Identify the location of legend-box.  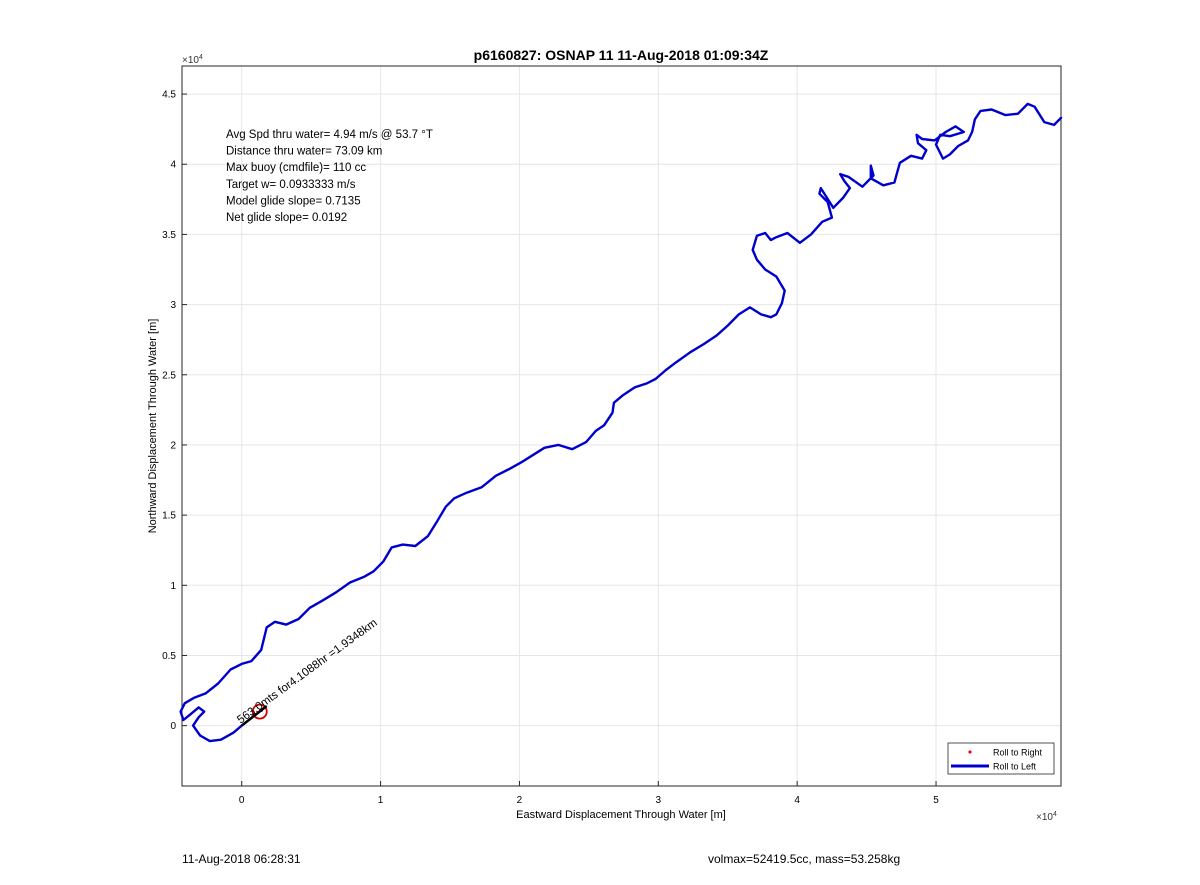
(1001, 758).